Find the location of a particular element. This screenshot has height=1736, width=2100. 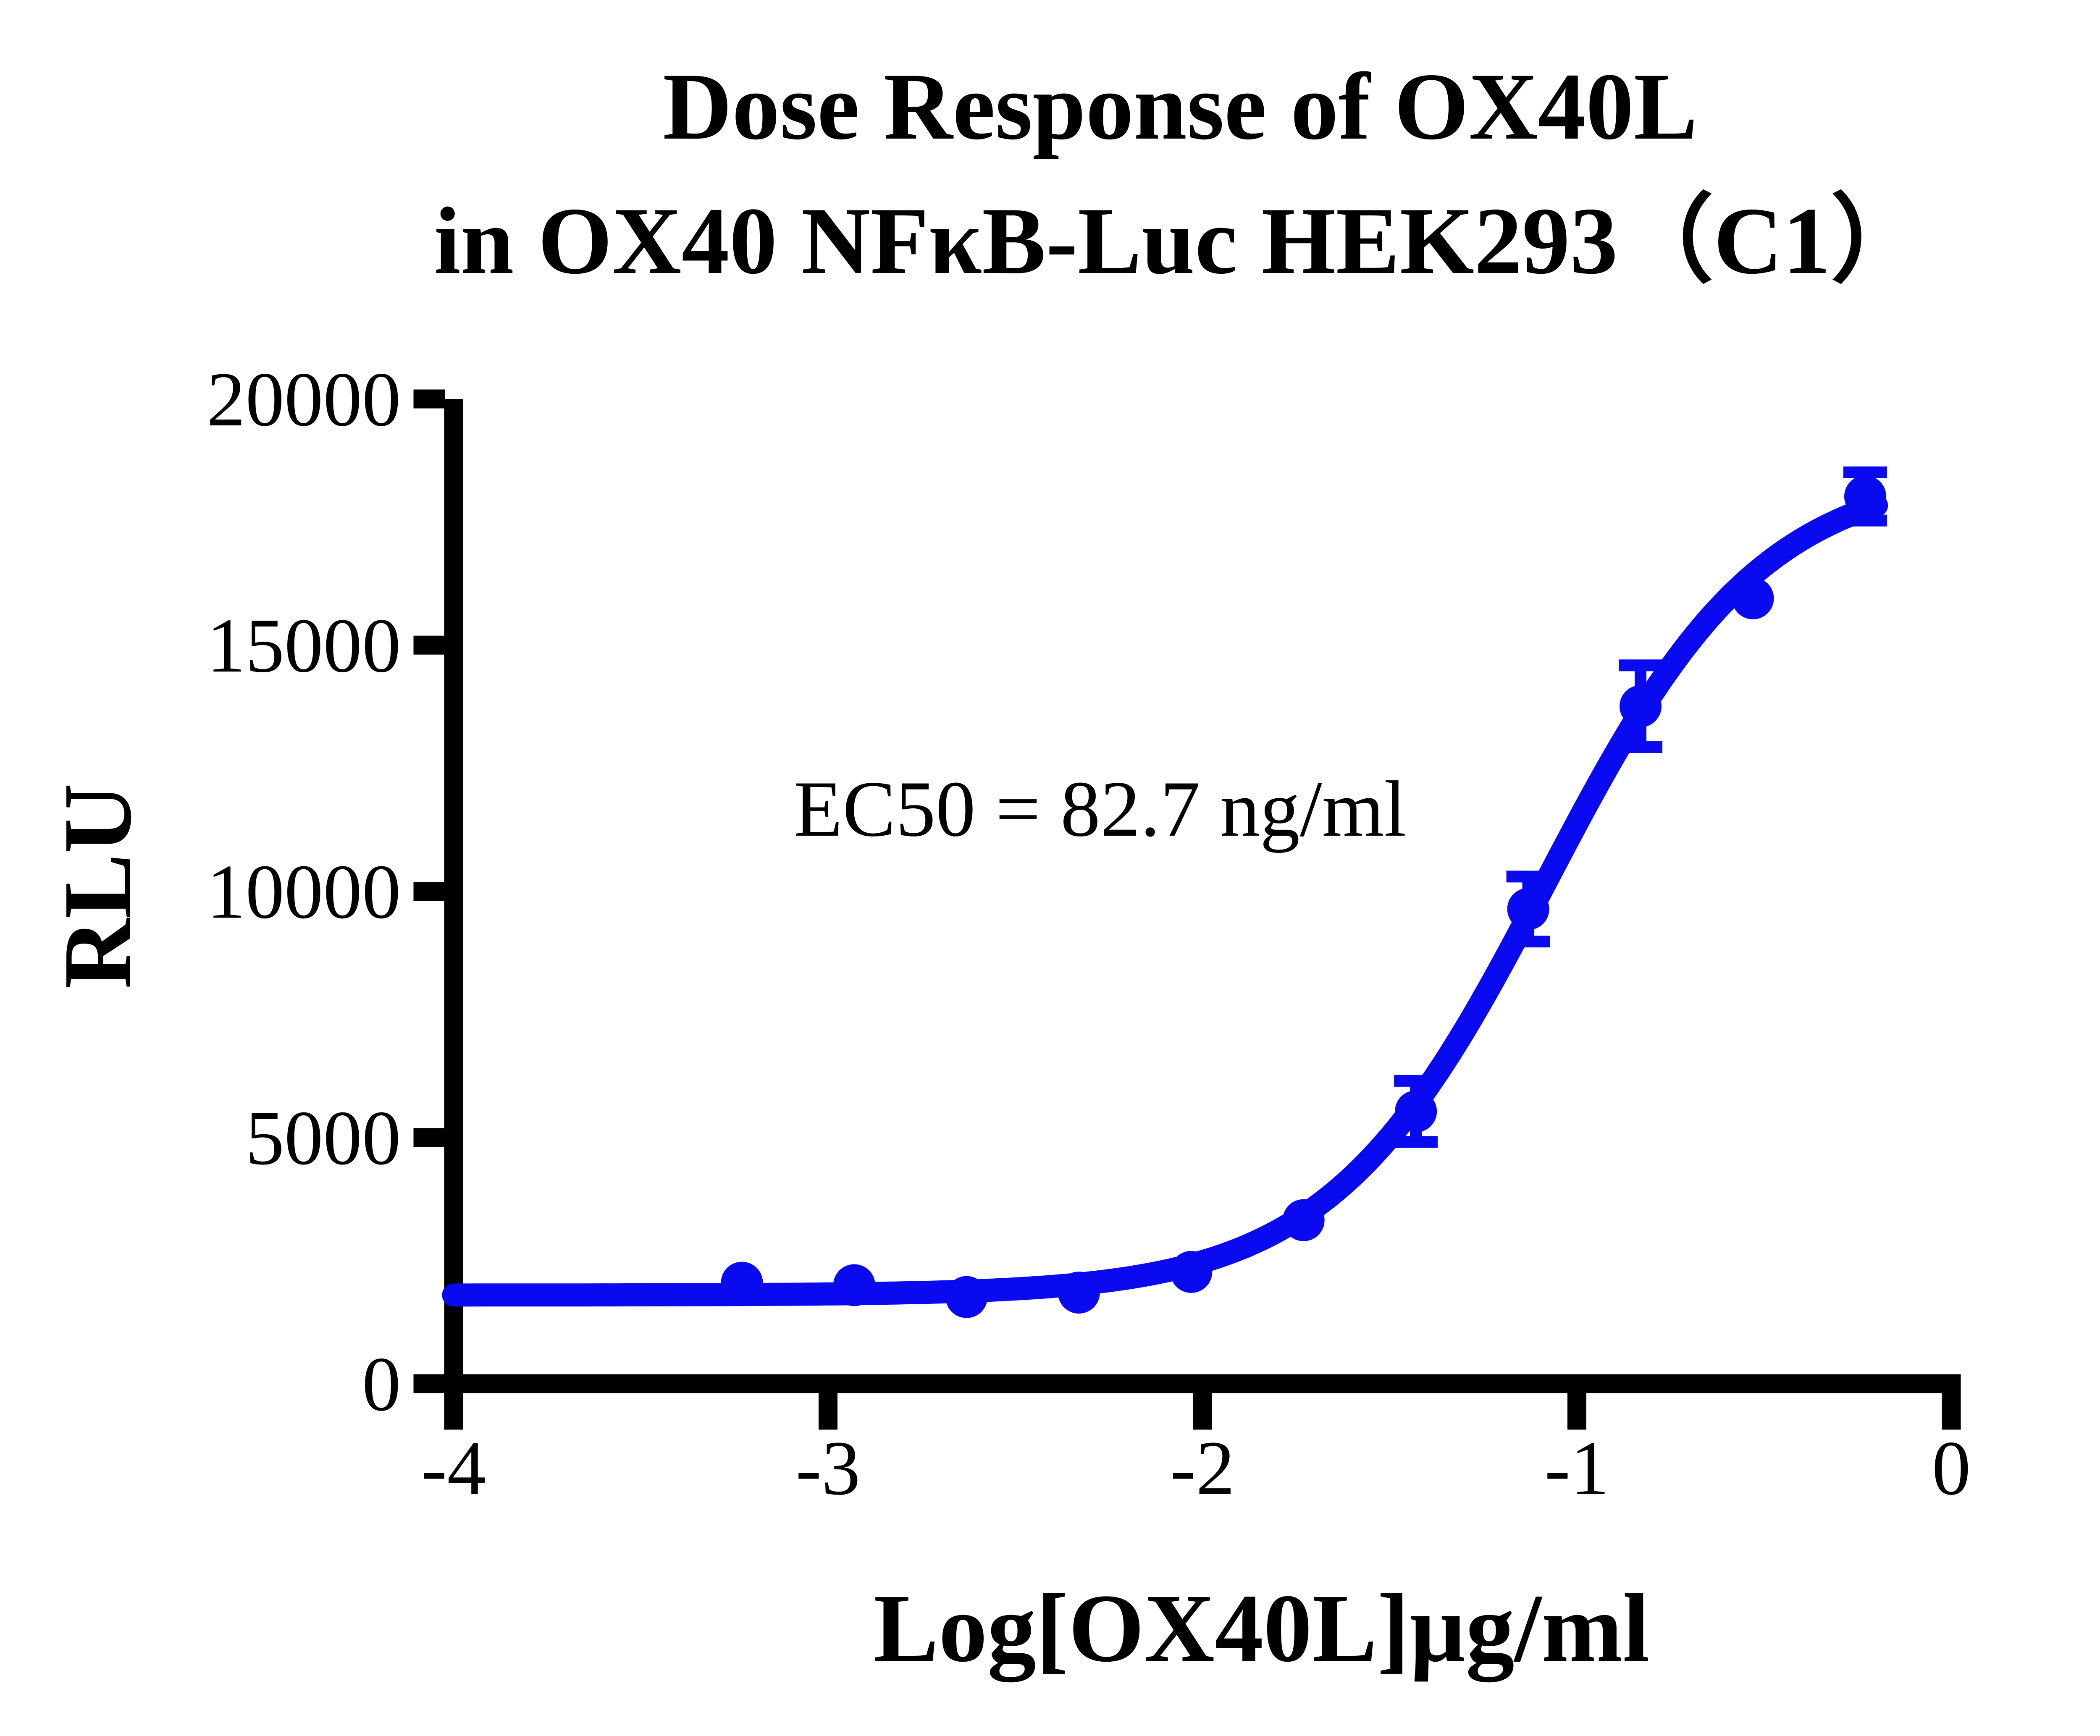

chart-title-line1: Dose Response of OX40L is located at coordinates (1180, 107).